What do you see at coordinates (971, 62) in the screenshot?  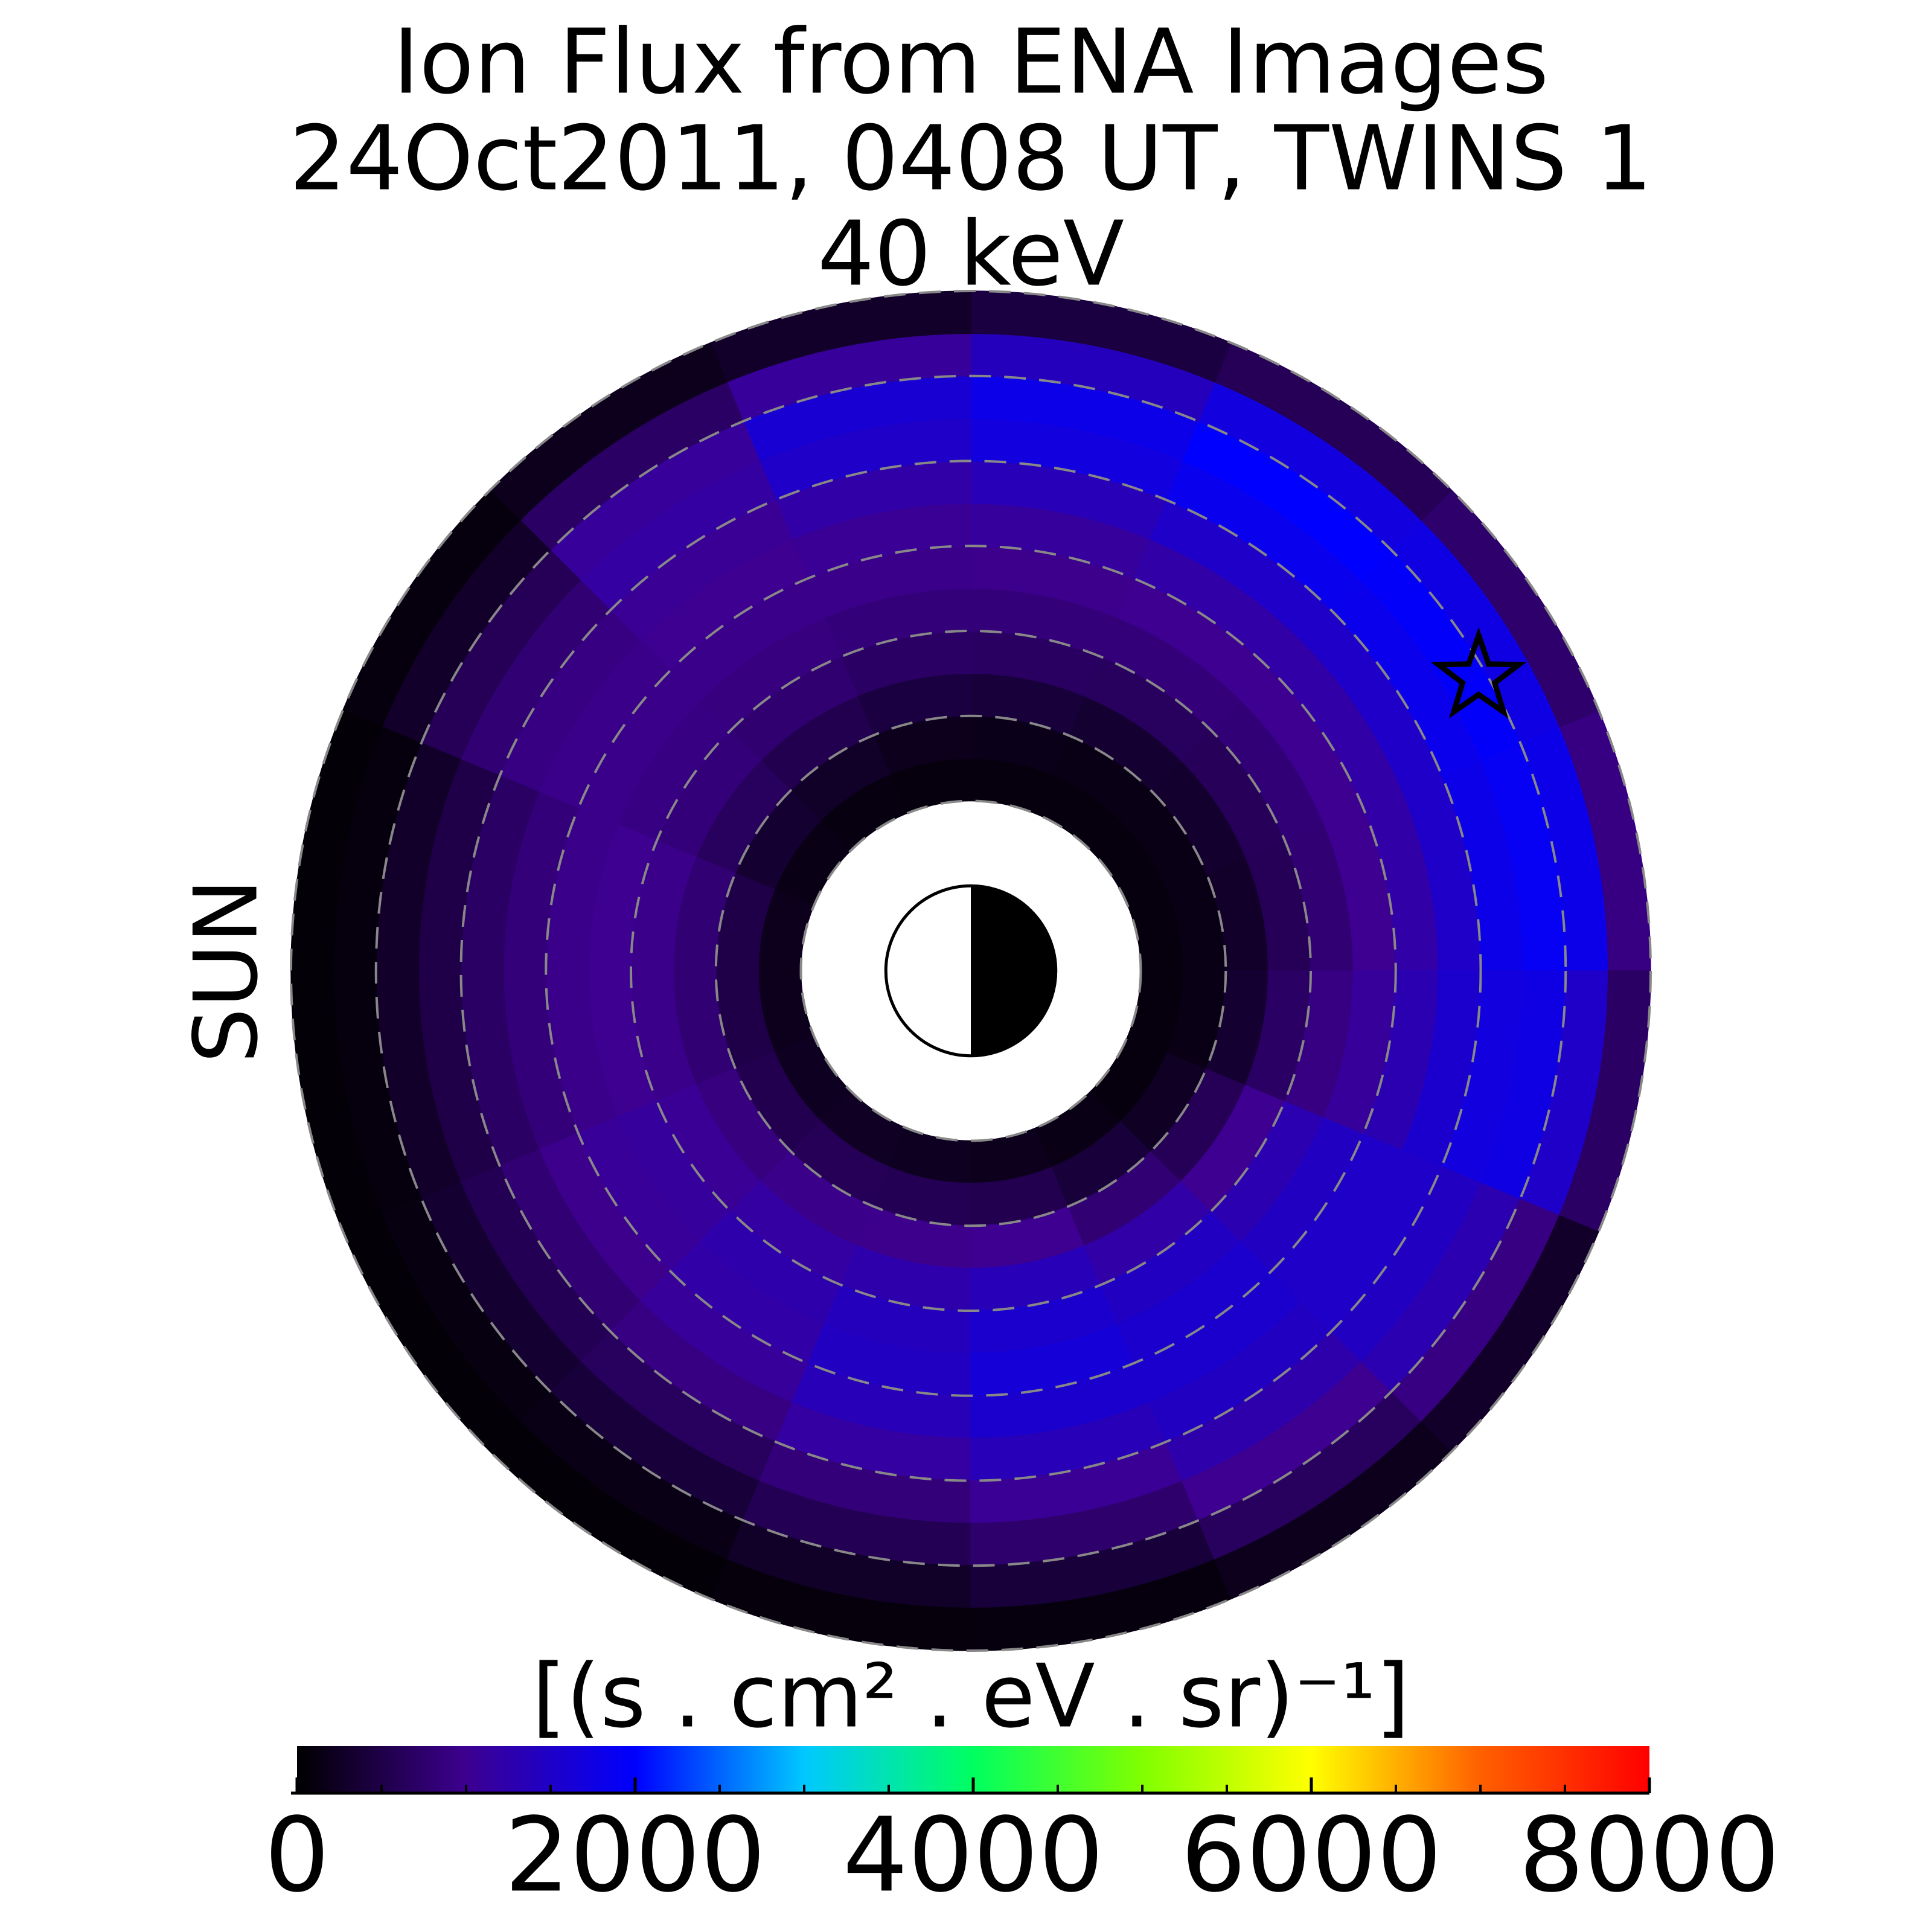 I see `title-line: Ion Flux from ENA Images` at bounding box center [971, 62].